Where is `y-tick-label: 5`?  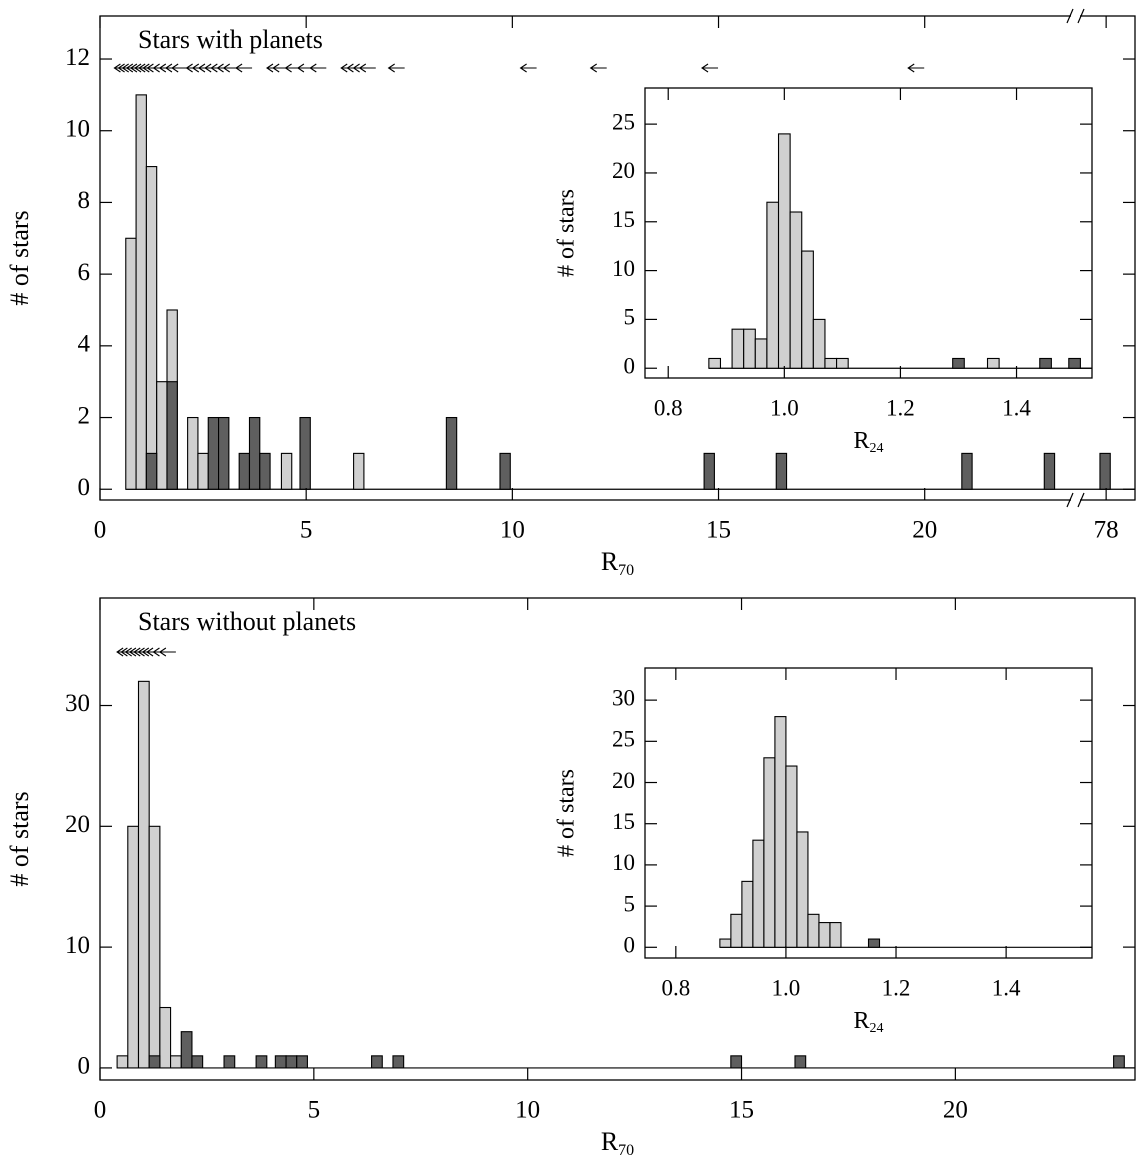
y-tick-label: 5 is located at coordinates (630, 317).